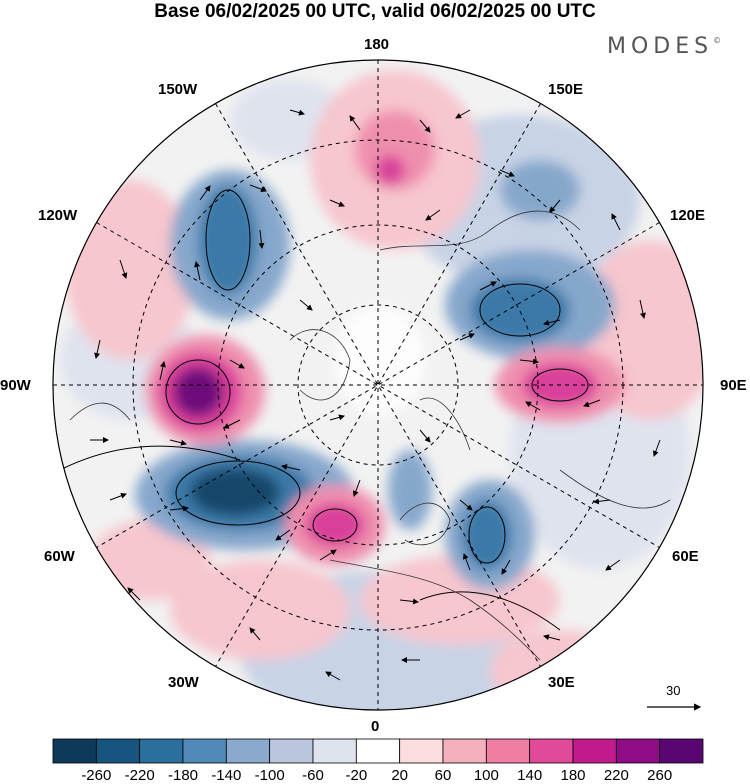 Image resolution: width=750 pixels, height=784 pixels. What do you see at coordinates (183, 682) in the screenshot?
I see `lon-label-30w: 30W` at bounding box center [183, 682].